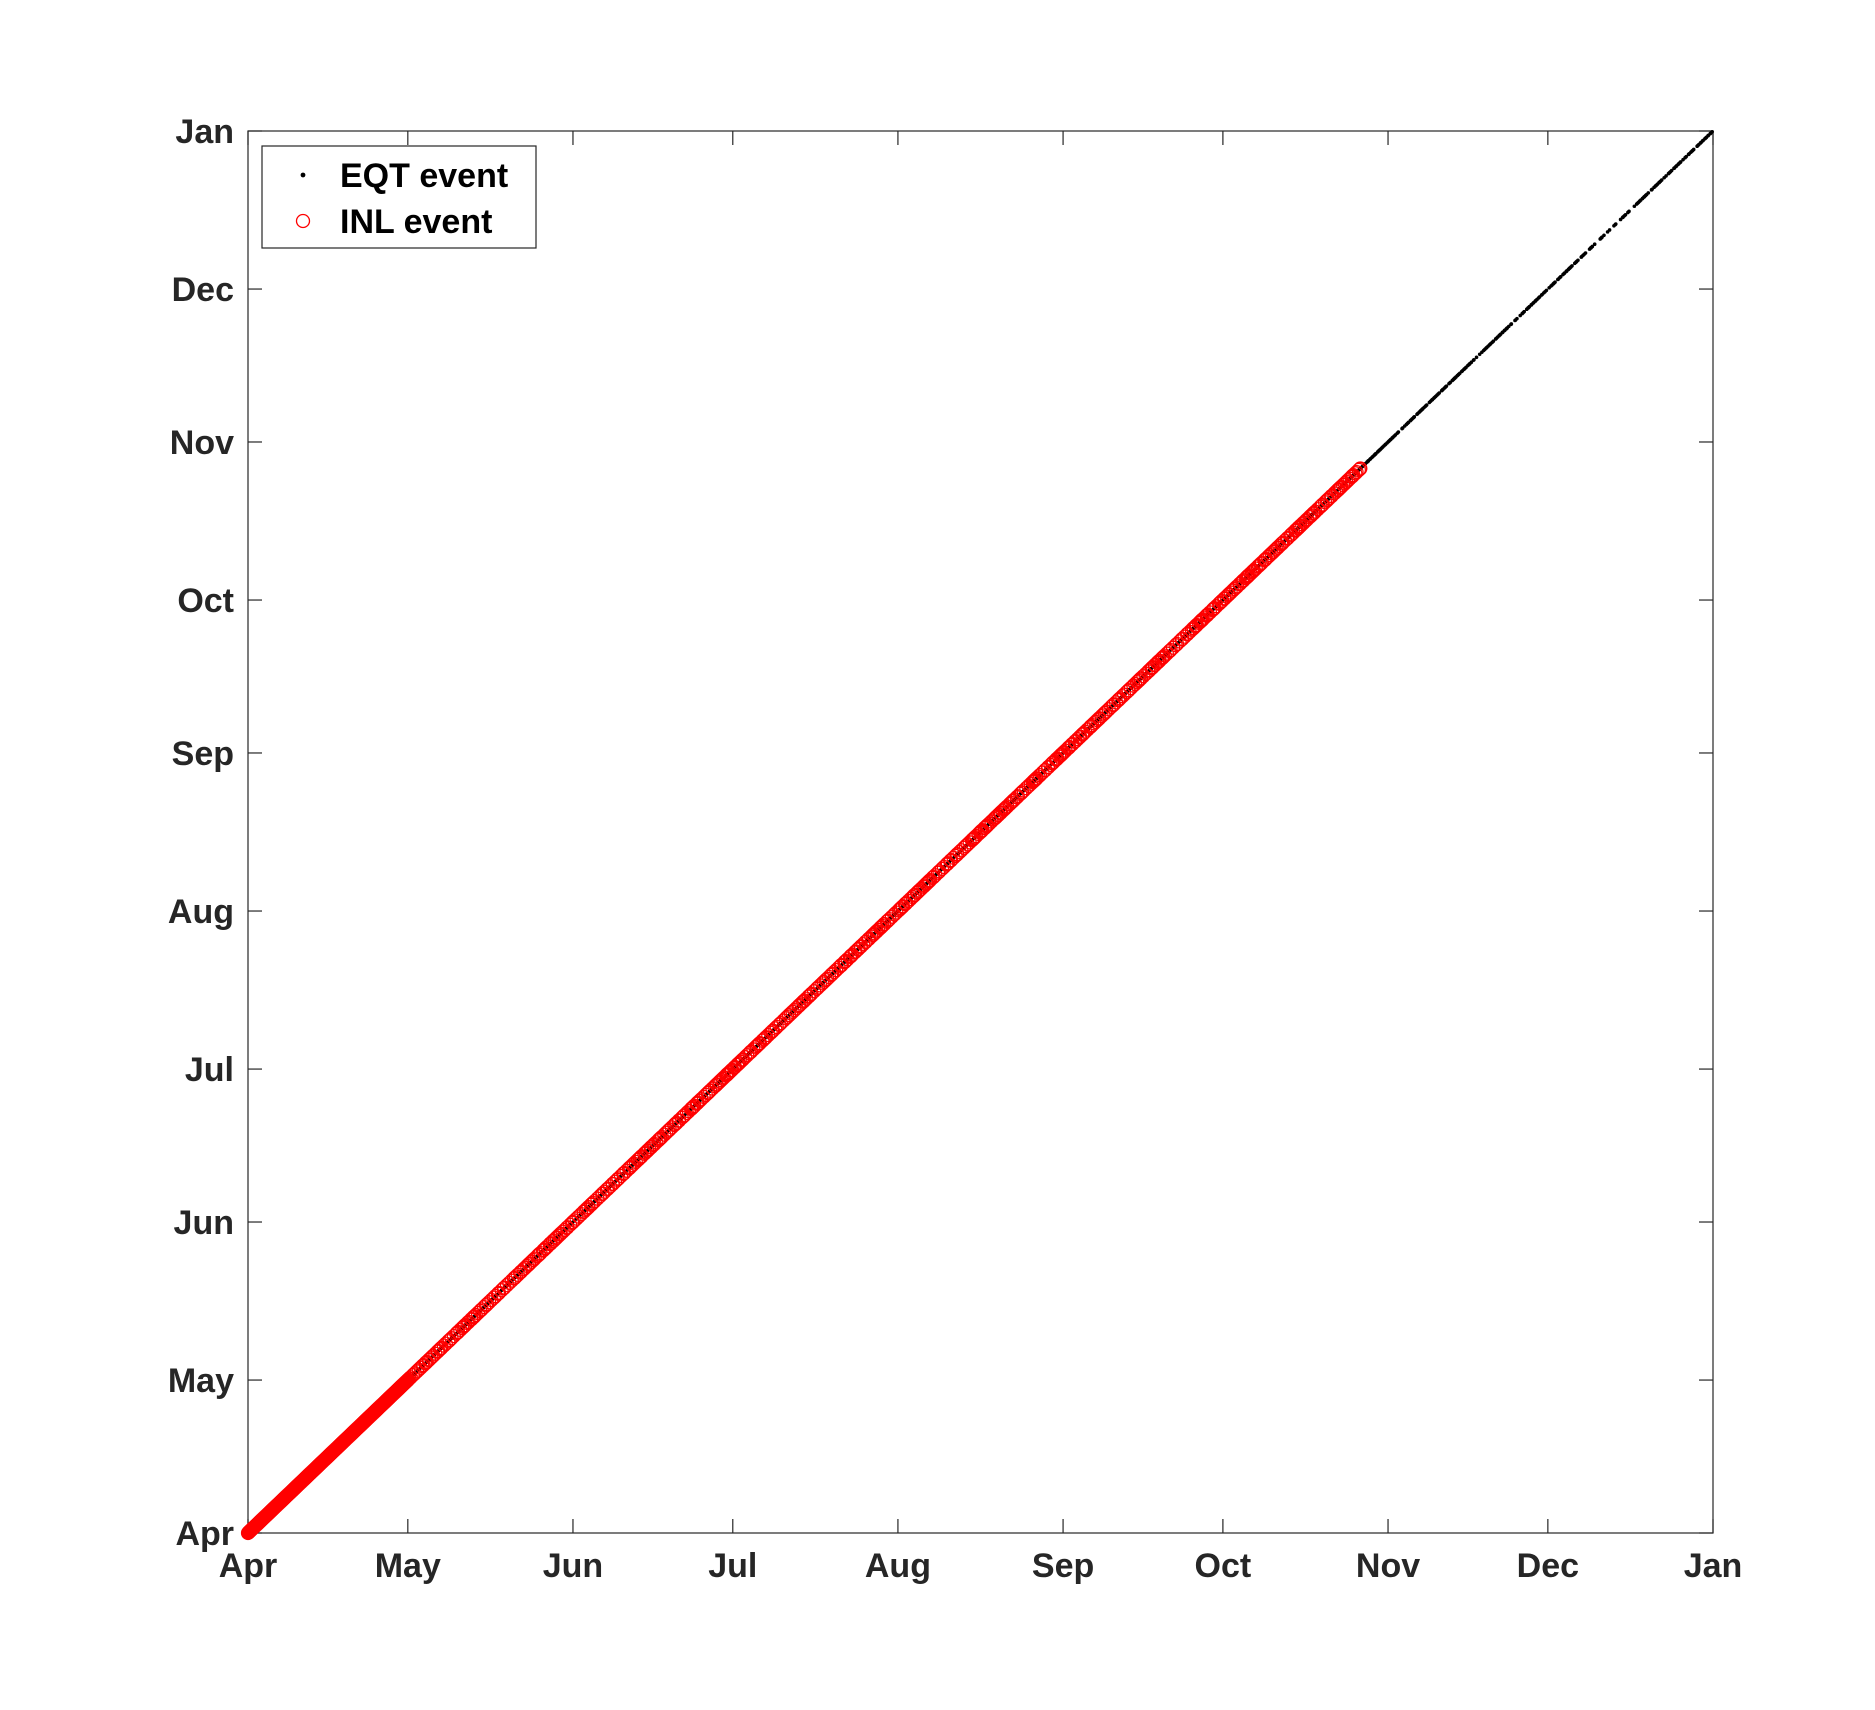 This screenshot has height=1710, width=1875. What do you see at coordinates (201, 912) in the screenshot?
I see `y-tick-label: Aug` at bounding box center [201, 912].